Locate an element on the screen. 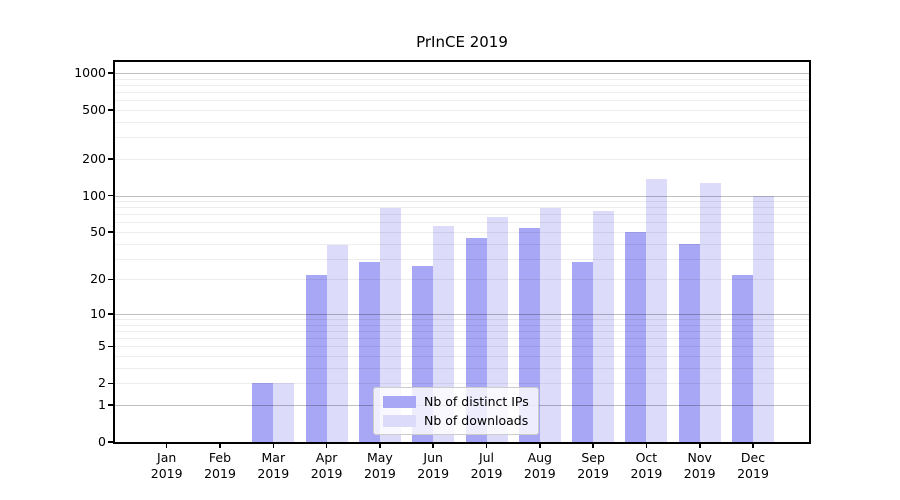  y-tick-label-0: 0 is located at coordinates (102, 441).